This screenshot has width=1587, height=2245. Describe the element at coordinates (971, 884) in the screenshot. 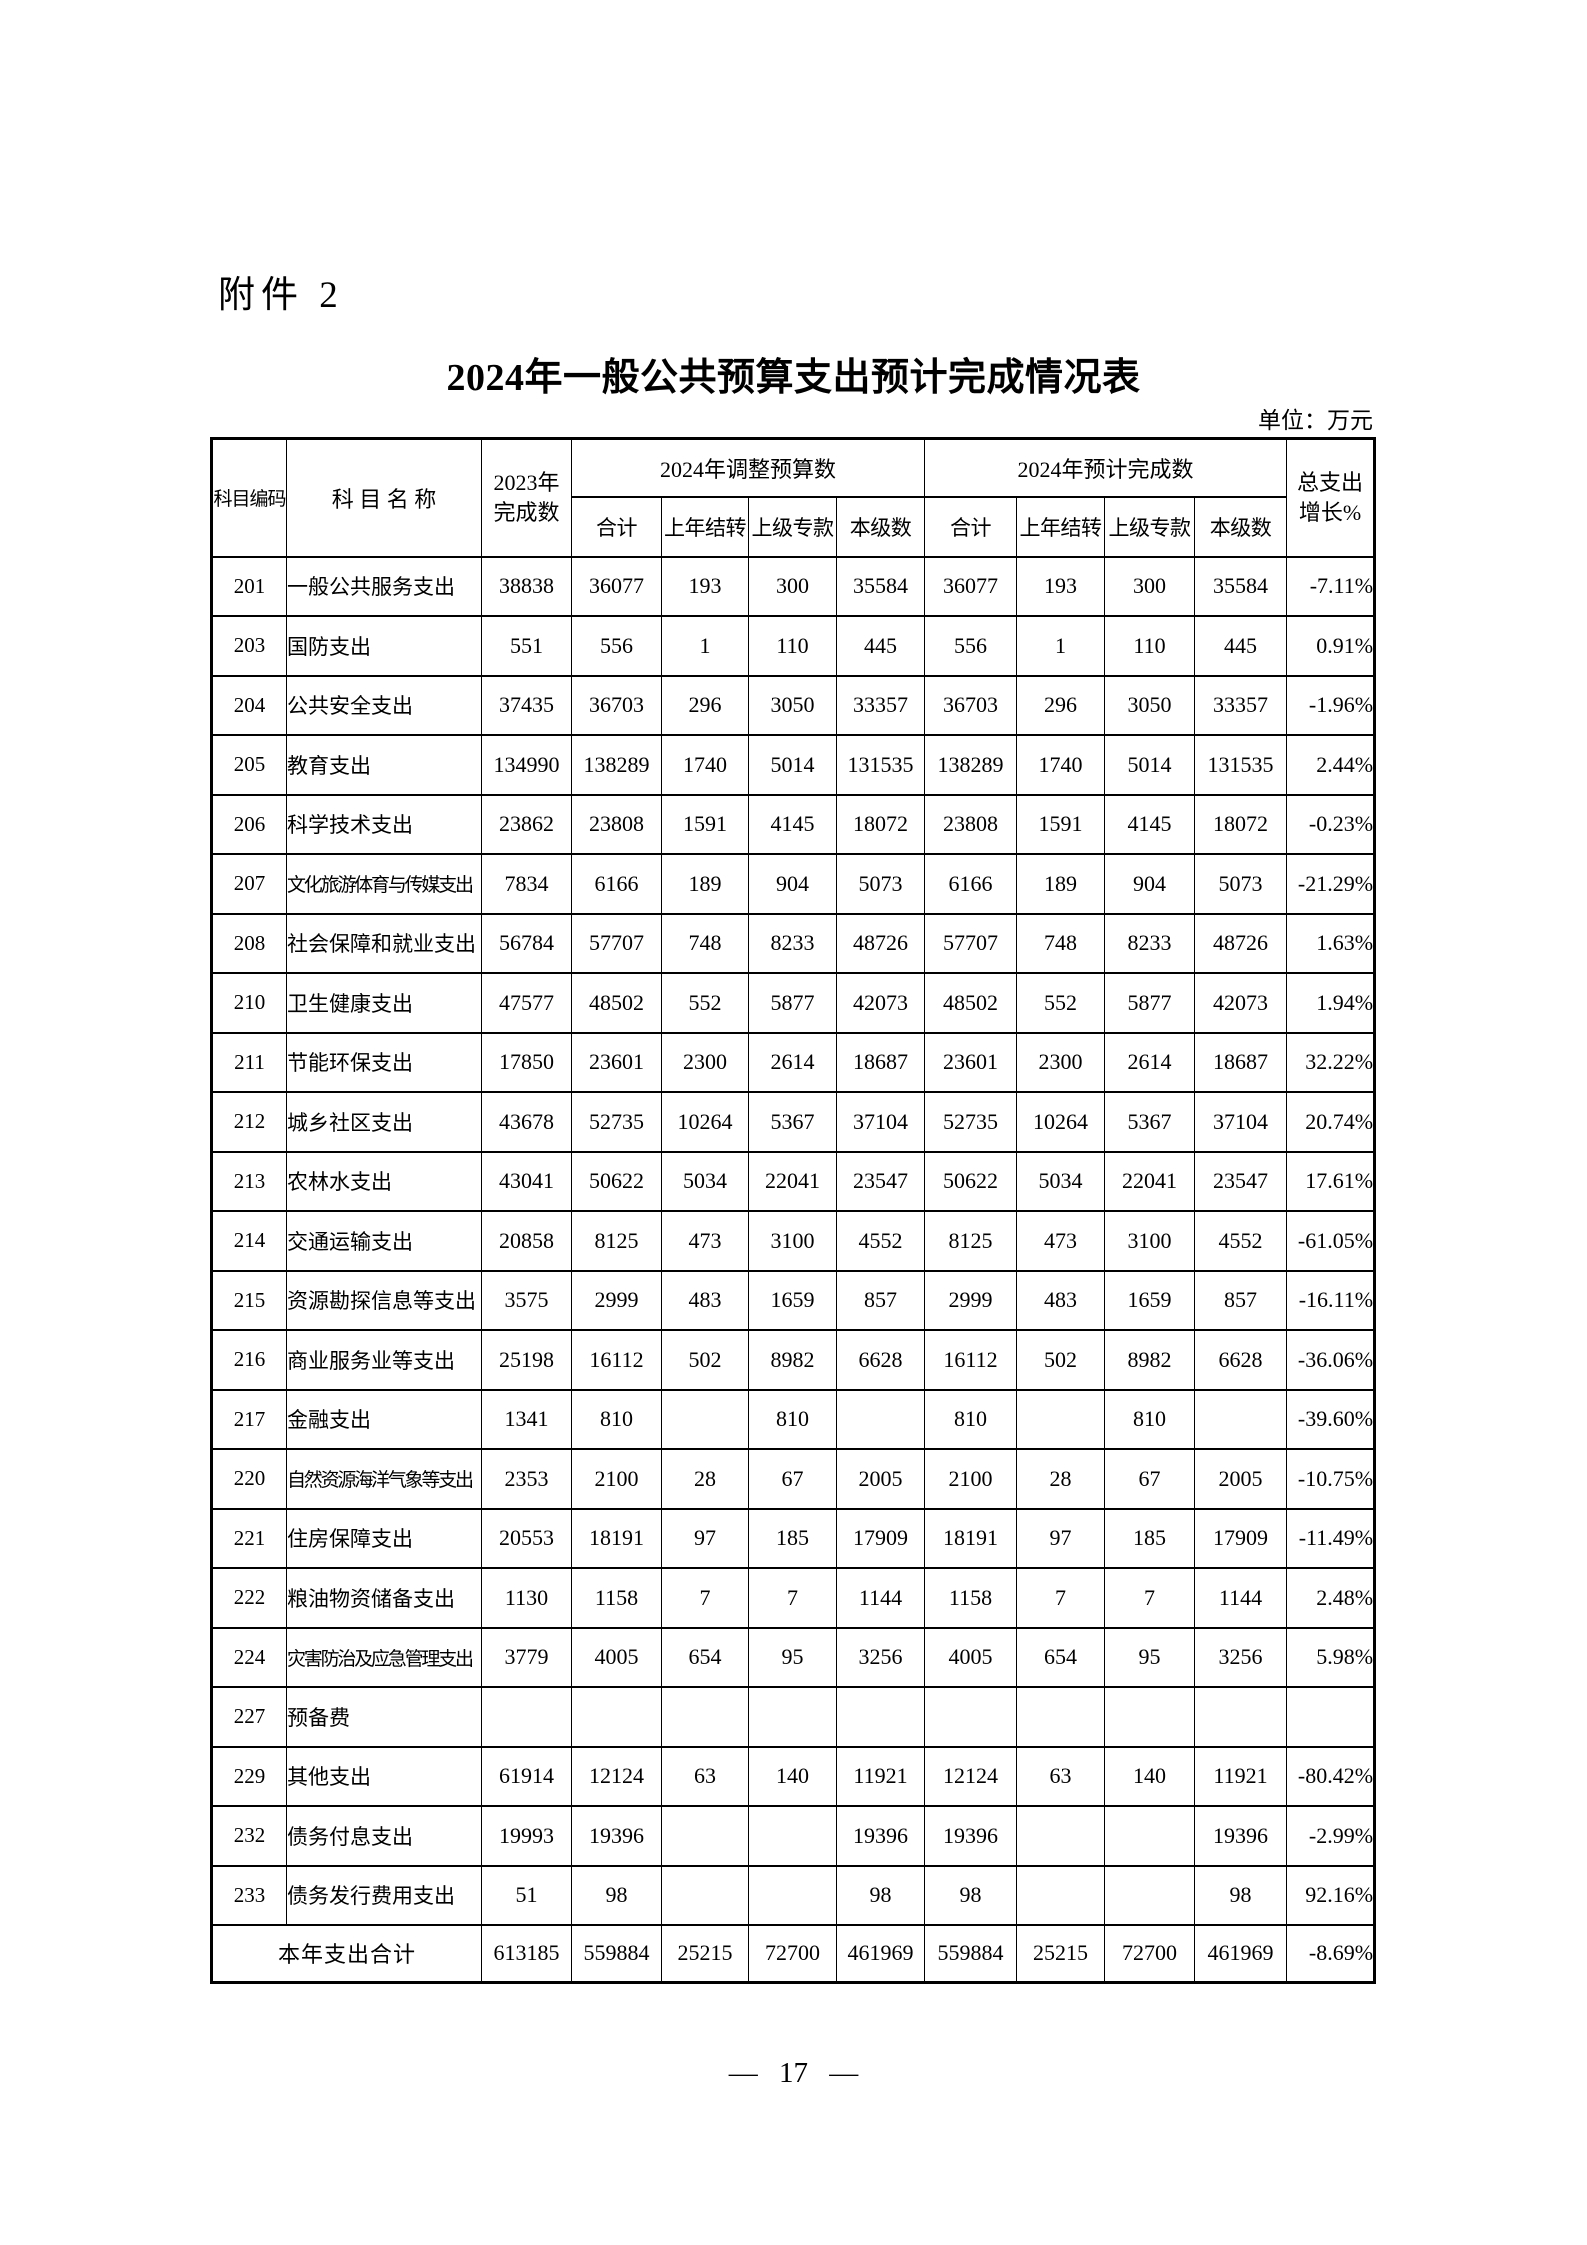

I see `expected-total-cell: 6166` at that location.